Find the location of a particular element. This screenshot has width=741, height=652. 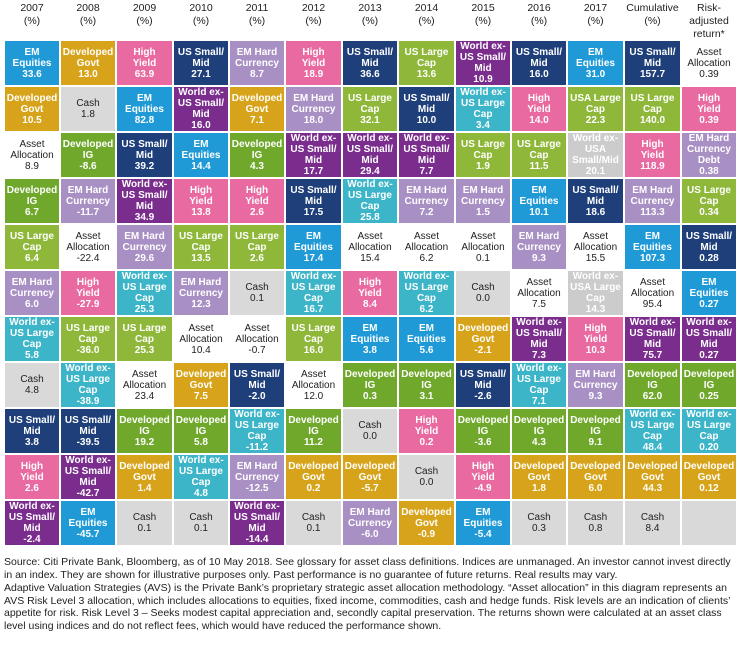

return-value: 95.4 is located at coordinates (652, 304).